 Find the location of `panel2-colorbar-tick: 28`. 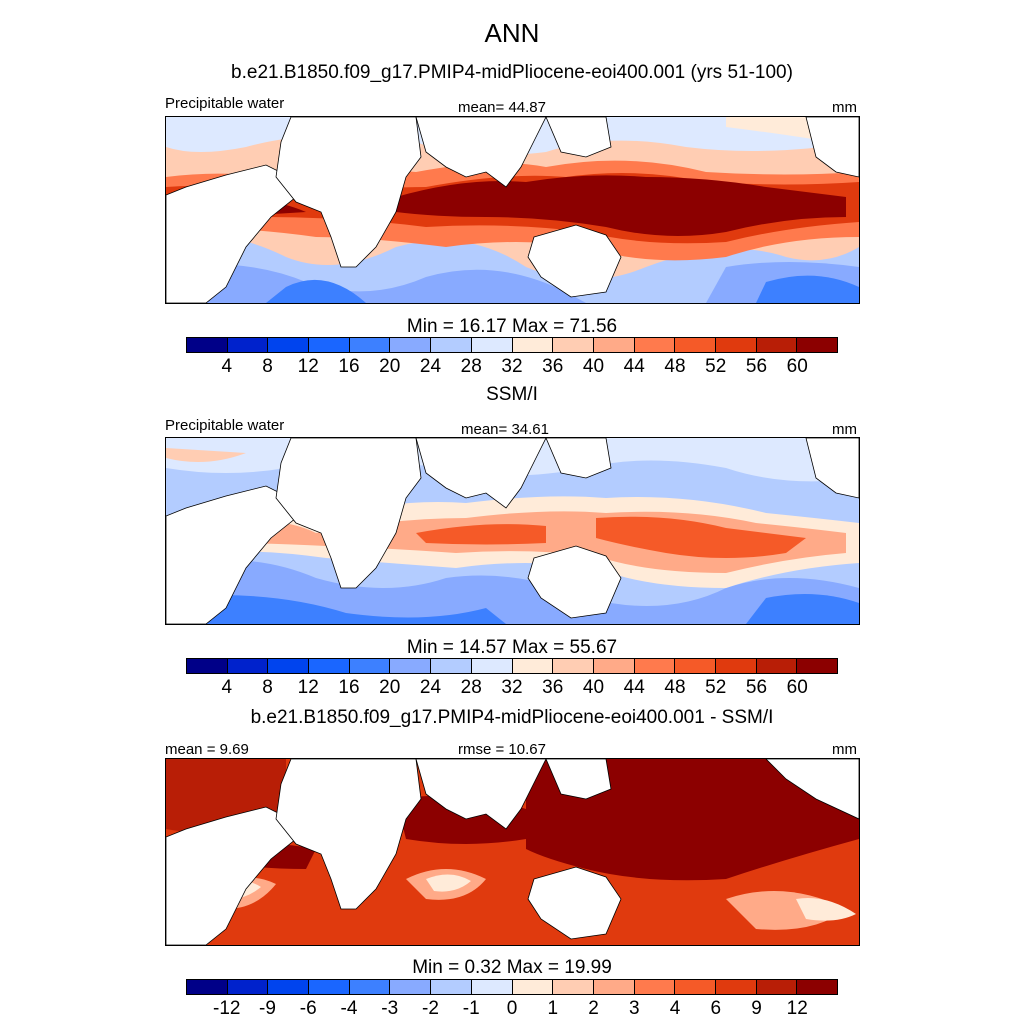

panel2-colorbar-tick: 28 is located at coordinates (471, 687).